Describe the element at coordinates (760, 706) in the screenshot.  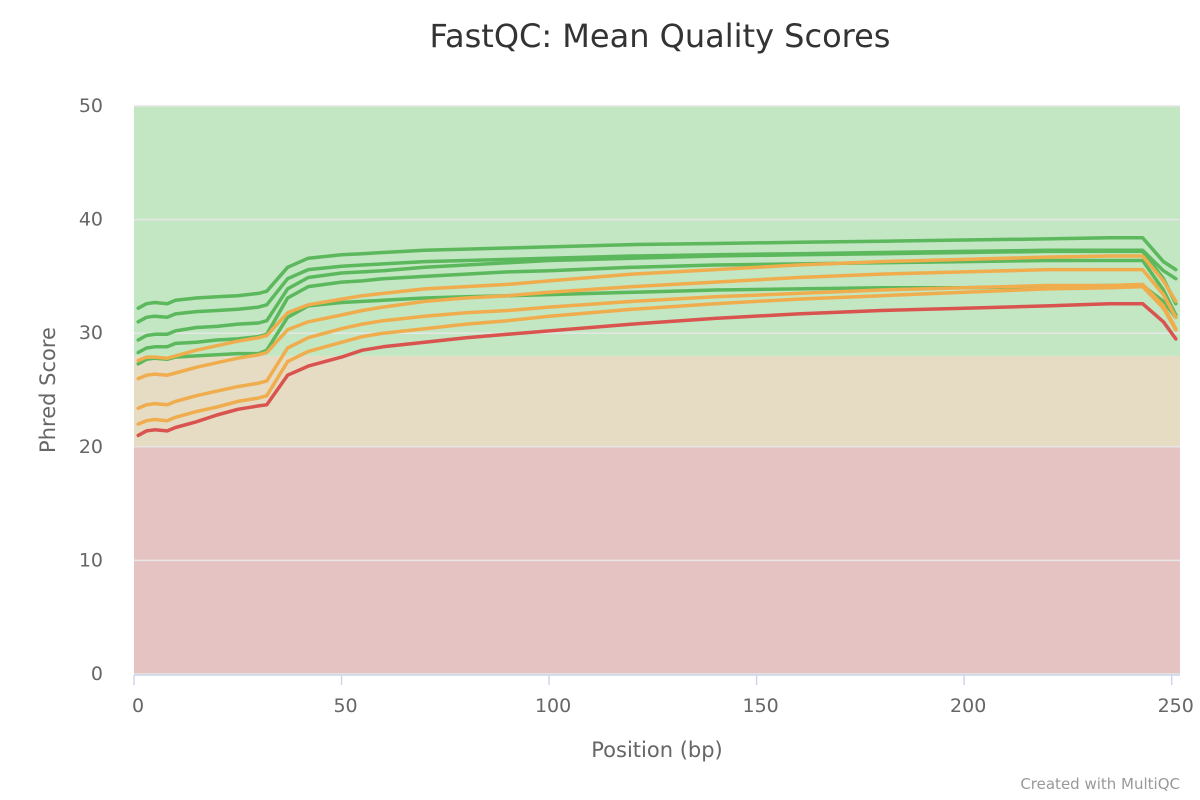
I see `x-tick-label-150: 150` at that location.